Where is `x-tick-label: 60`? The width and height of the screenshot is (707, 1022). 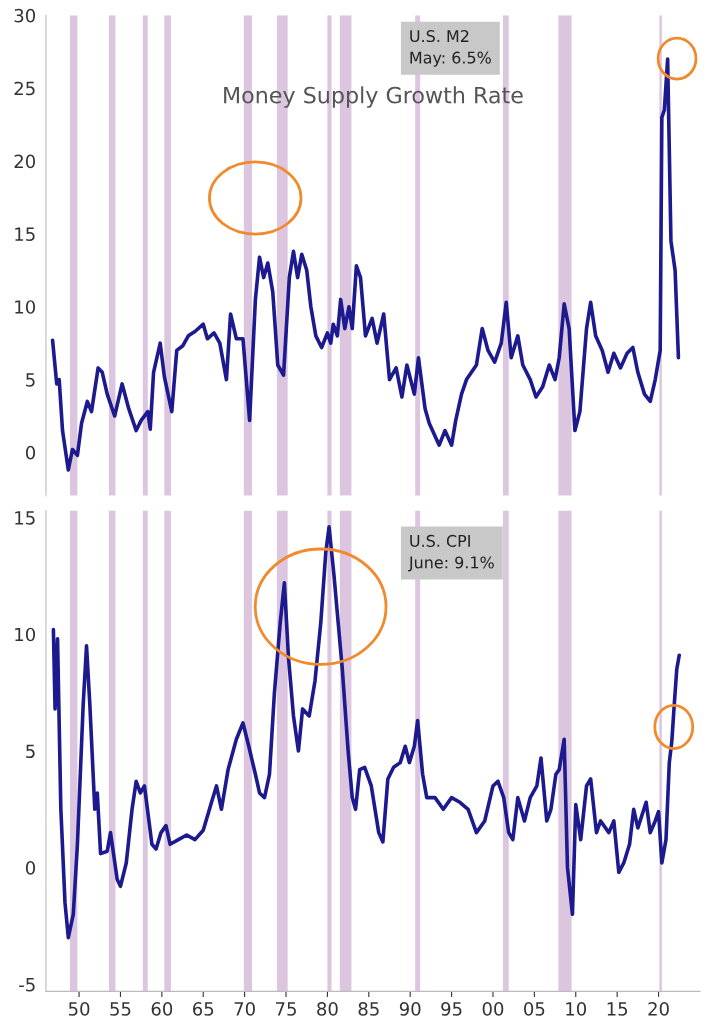
x-tick-label: 60 is located at coordinates (162, 1009).